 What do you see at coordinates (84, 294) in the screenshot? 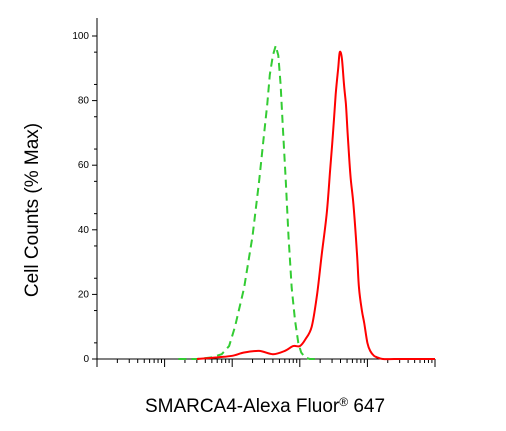
I see `y-tick-label-20: 20` at bounding box center [84, 294].